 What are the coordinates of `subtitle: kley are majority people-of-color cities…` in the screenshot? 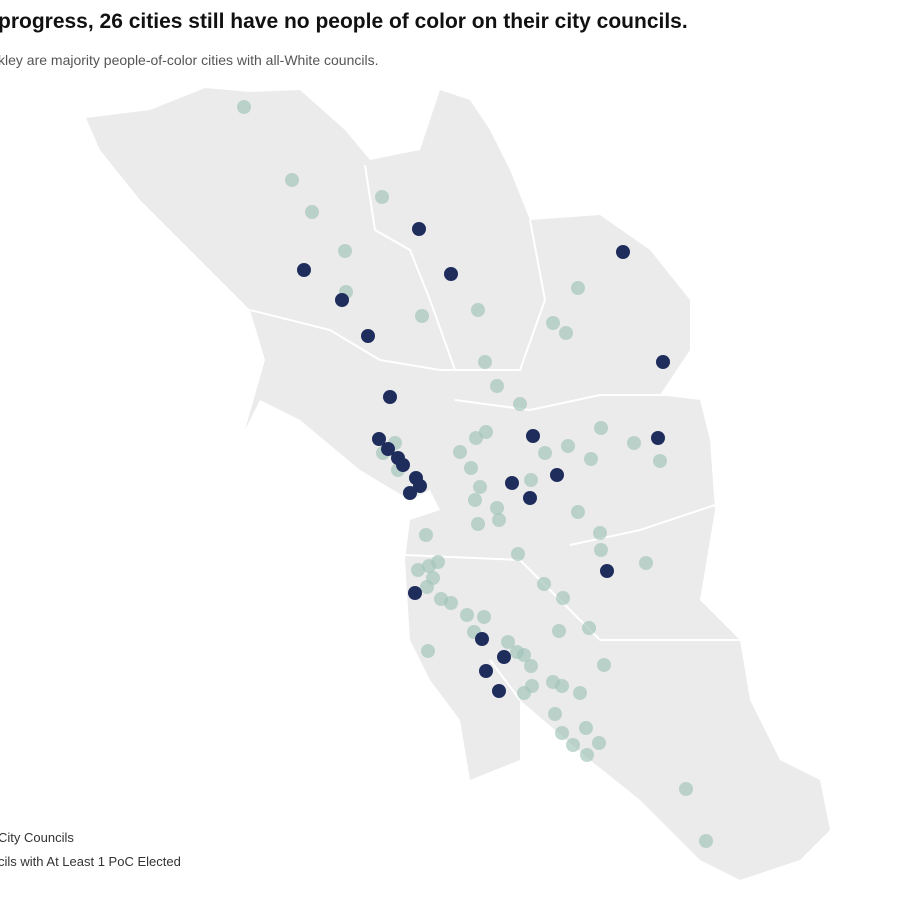 It's located at (189, 60).